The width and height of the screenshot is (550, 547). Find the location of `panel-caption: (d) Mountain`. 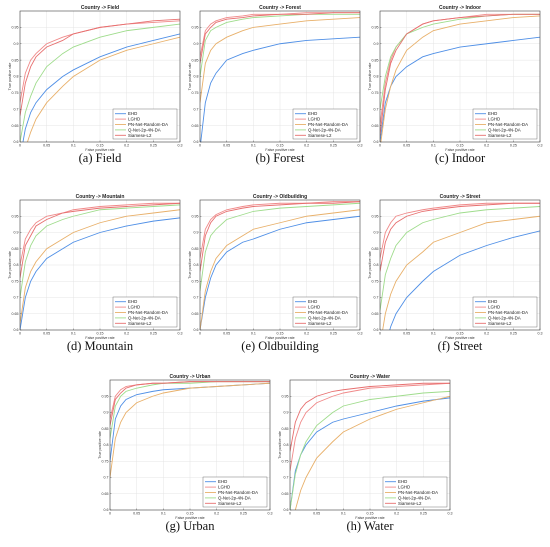

panel-caption: (d) Mountain is located at coordinates (100, 346).